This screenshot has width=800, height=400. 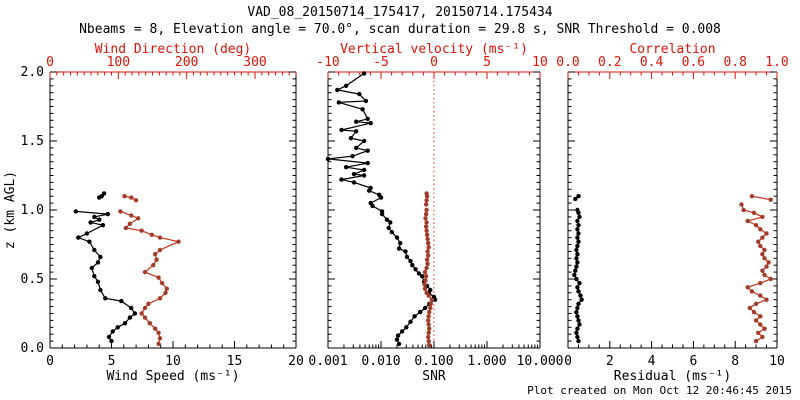 What do you see at coordinates (400, 12) in the screenshot?
I see `plot-title: VAD_08_20150714_175417, 20150714.175434` at bounding box center [400, 12].